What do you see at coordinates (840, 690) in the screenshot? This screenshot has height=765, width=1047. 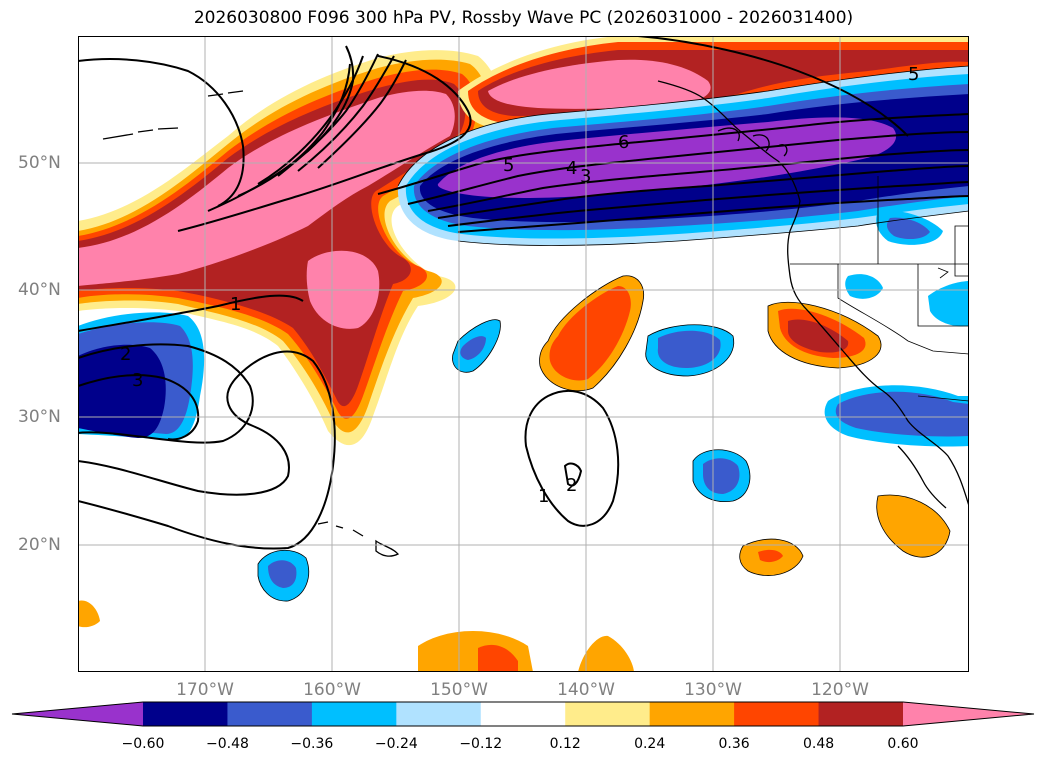 I see `lon-label: 120°W` at bounding box center [840, 690].